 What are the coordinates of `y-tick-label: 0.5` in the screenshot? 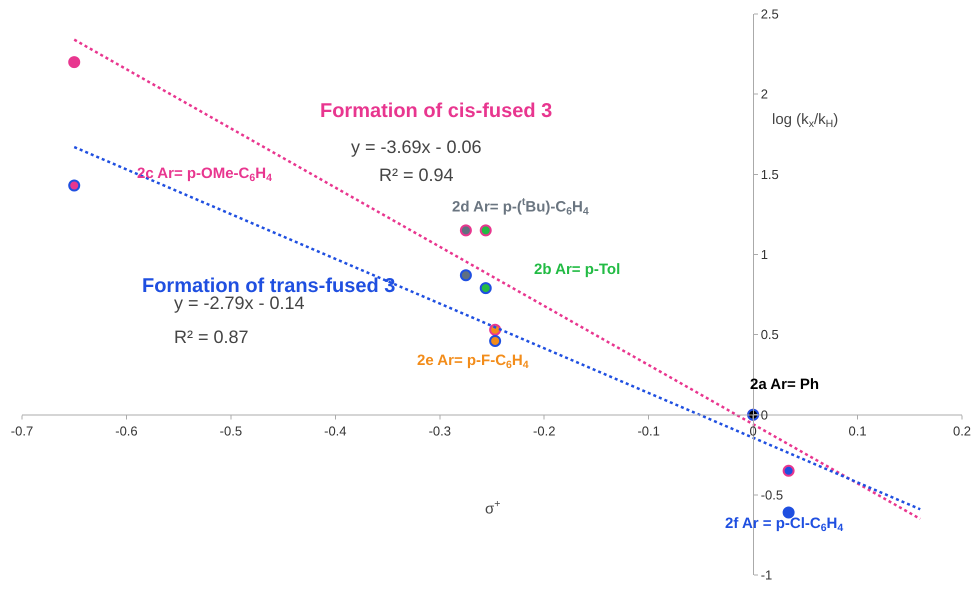 It's located at (769, 334).